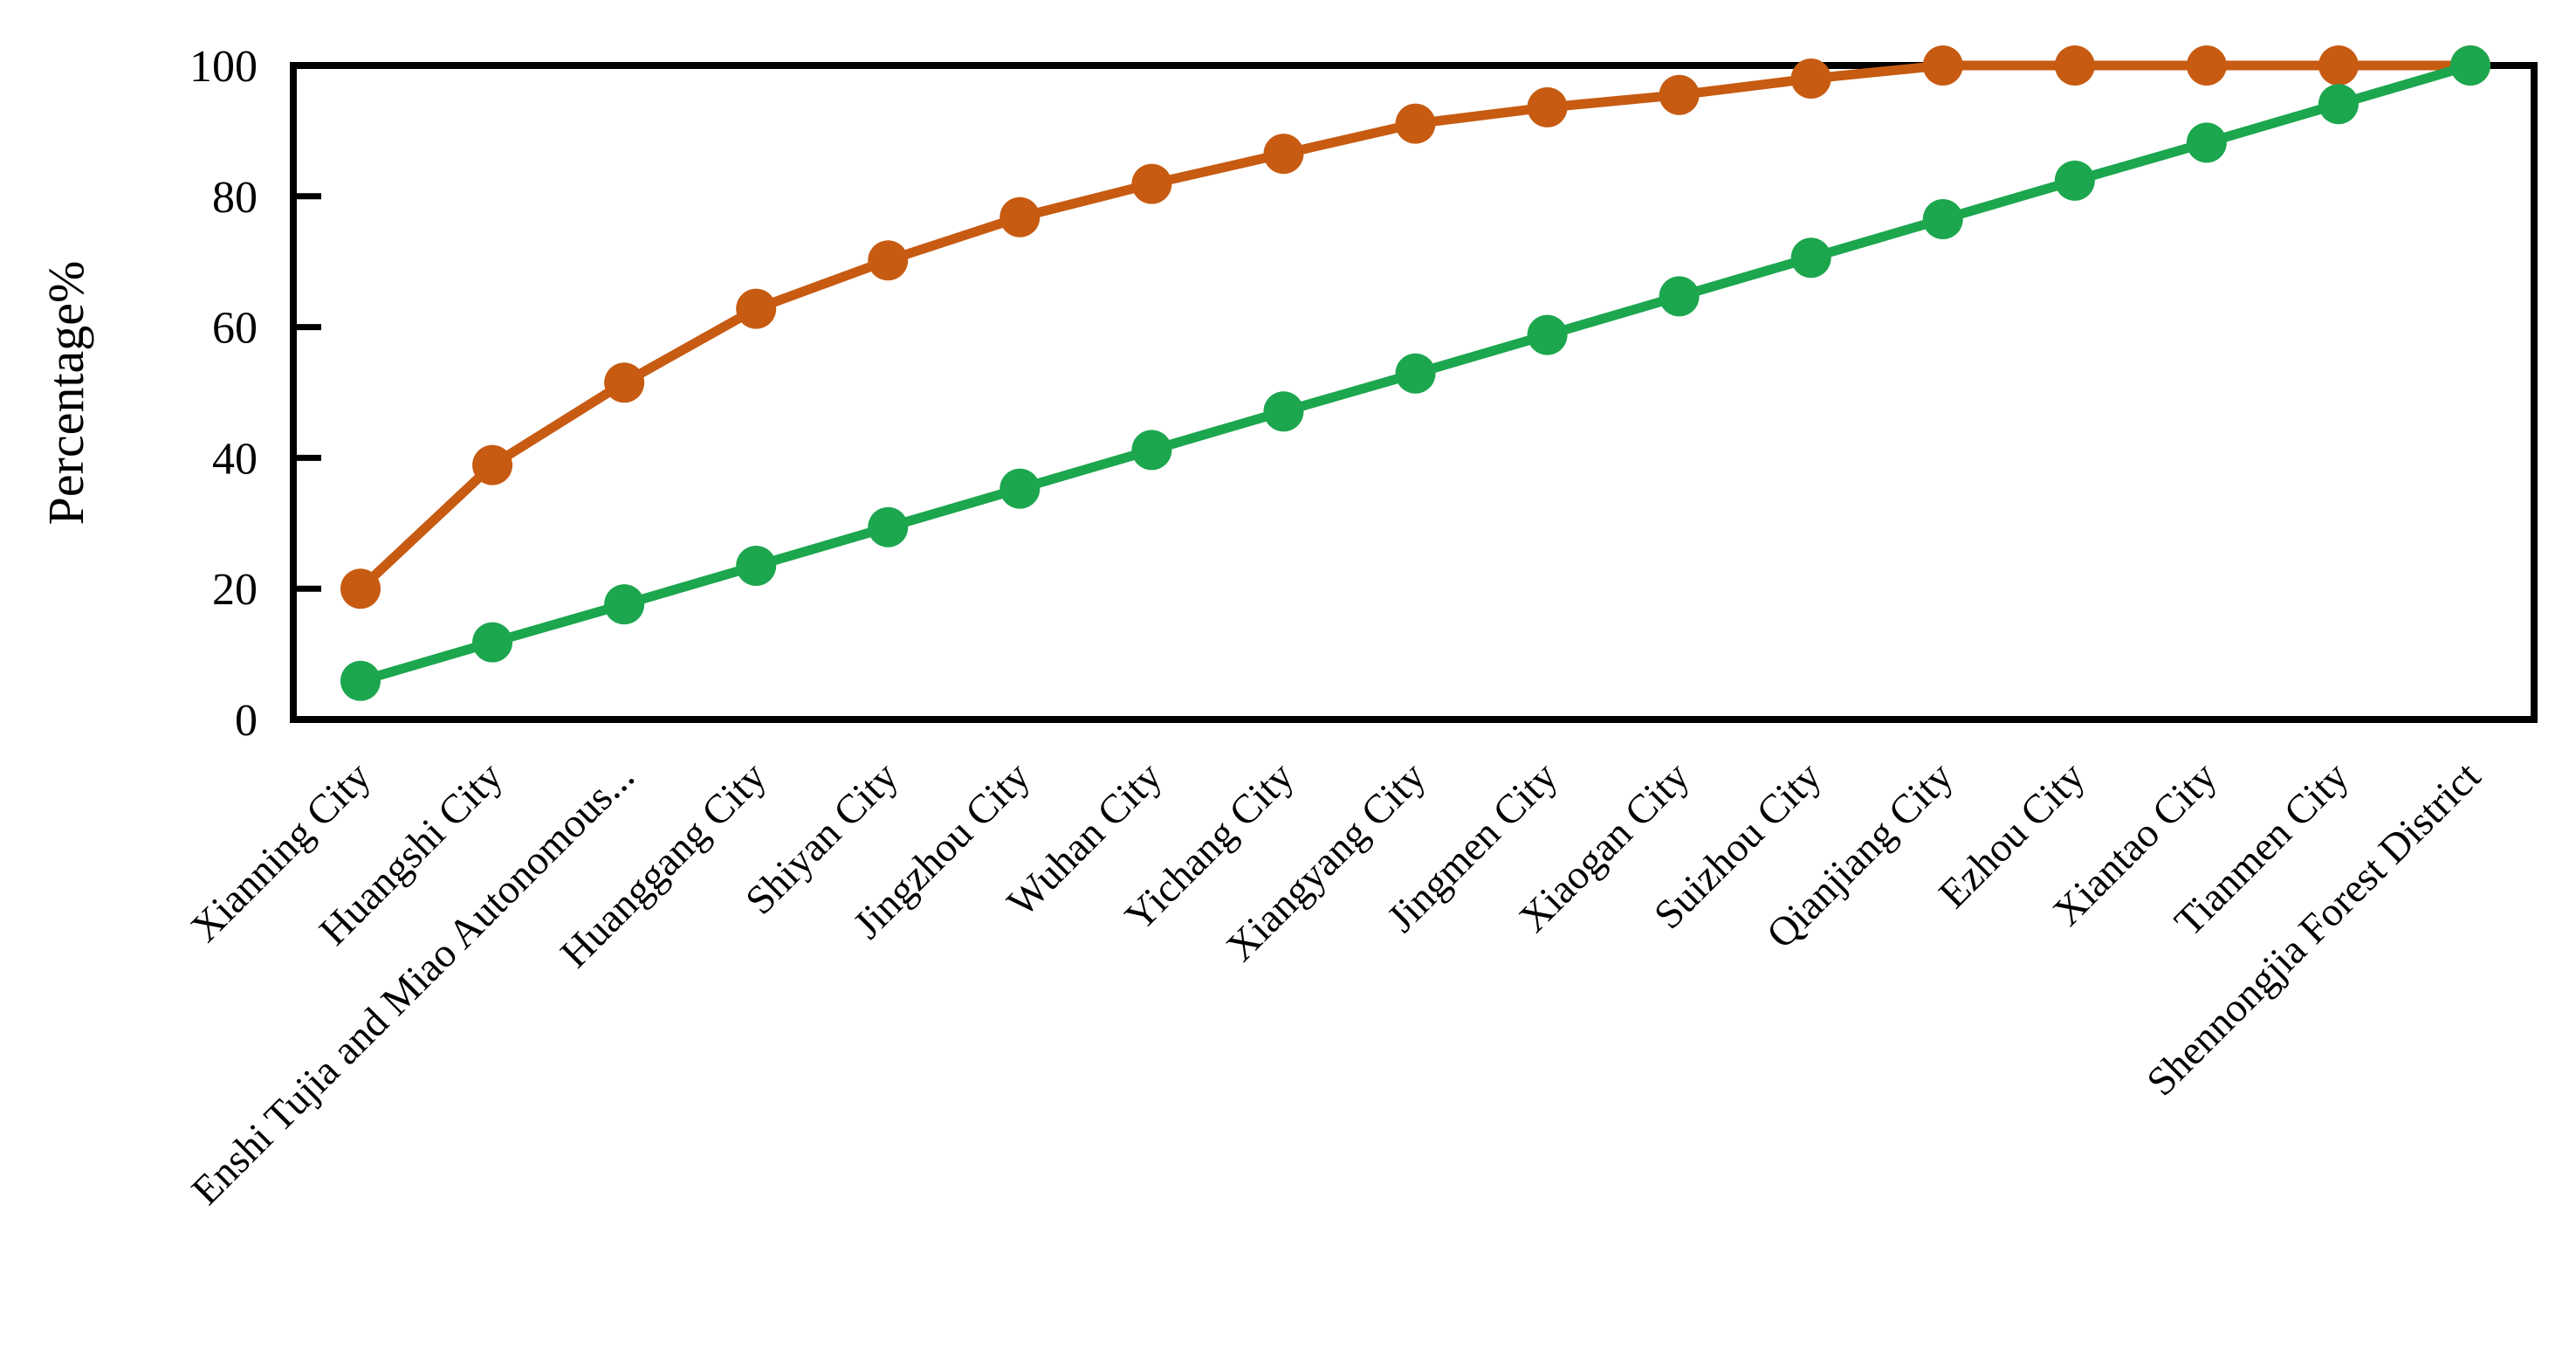  What do you see at coordinates (235, 198) in the screenshot?
I see `y-axis-tick-label: 80` at bounding box center [235, 198].